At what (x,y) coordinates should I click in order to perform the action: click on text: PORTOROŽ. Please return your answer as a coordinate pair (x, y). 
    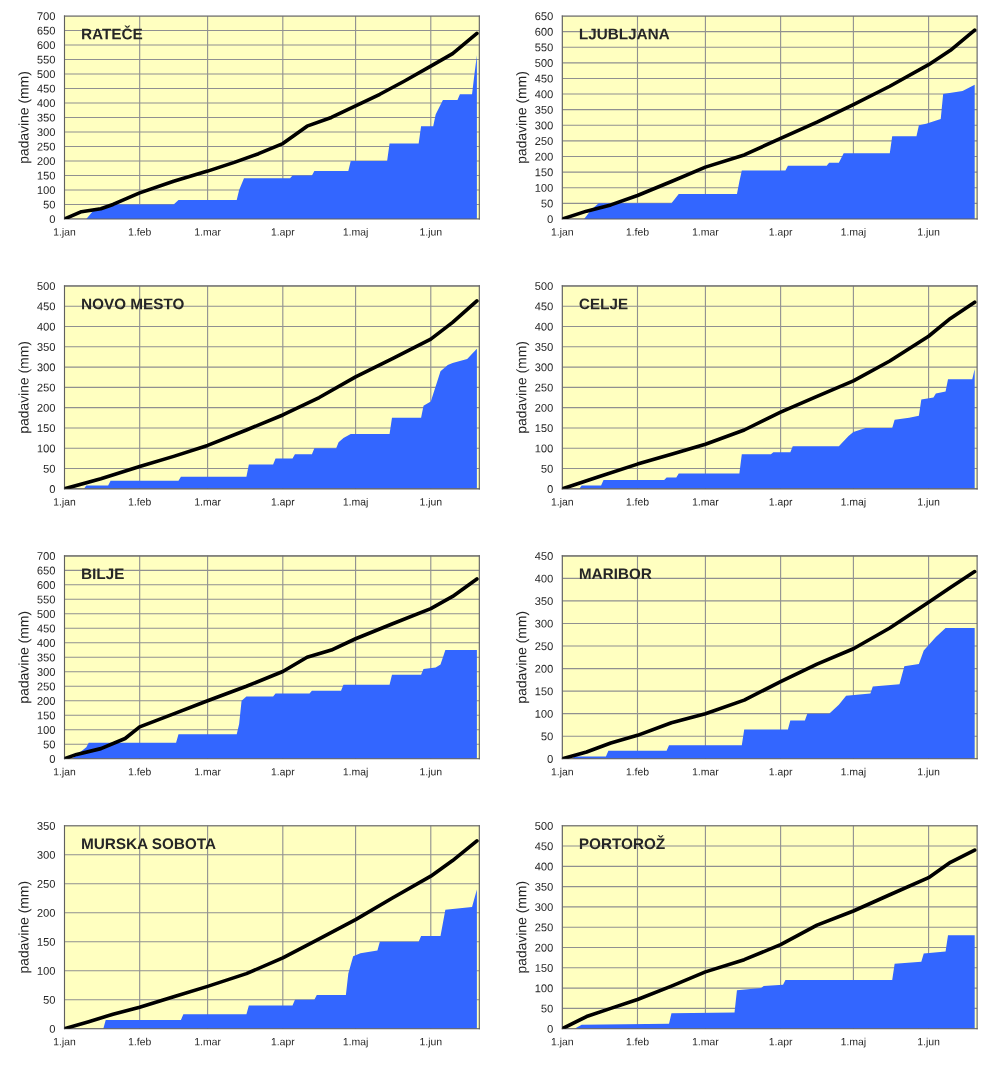
    Looking at the image, I should click on (622, 842).